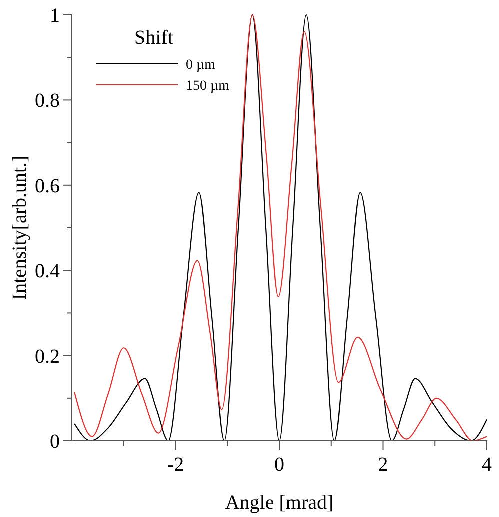 The height and width of the screenshot is (517, 499). Describe the element at coordinates (47, 271) in the screenshot. I see `y-tick-label: 0.4` at that location.